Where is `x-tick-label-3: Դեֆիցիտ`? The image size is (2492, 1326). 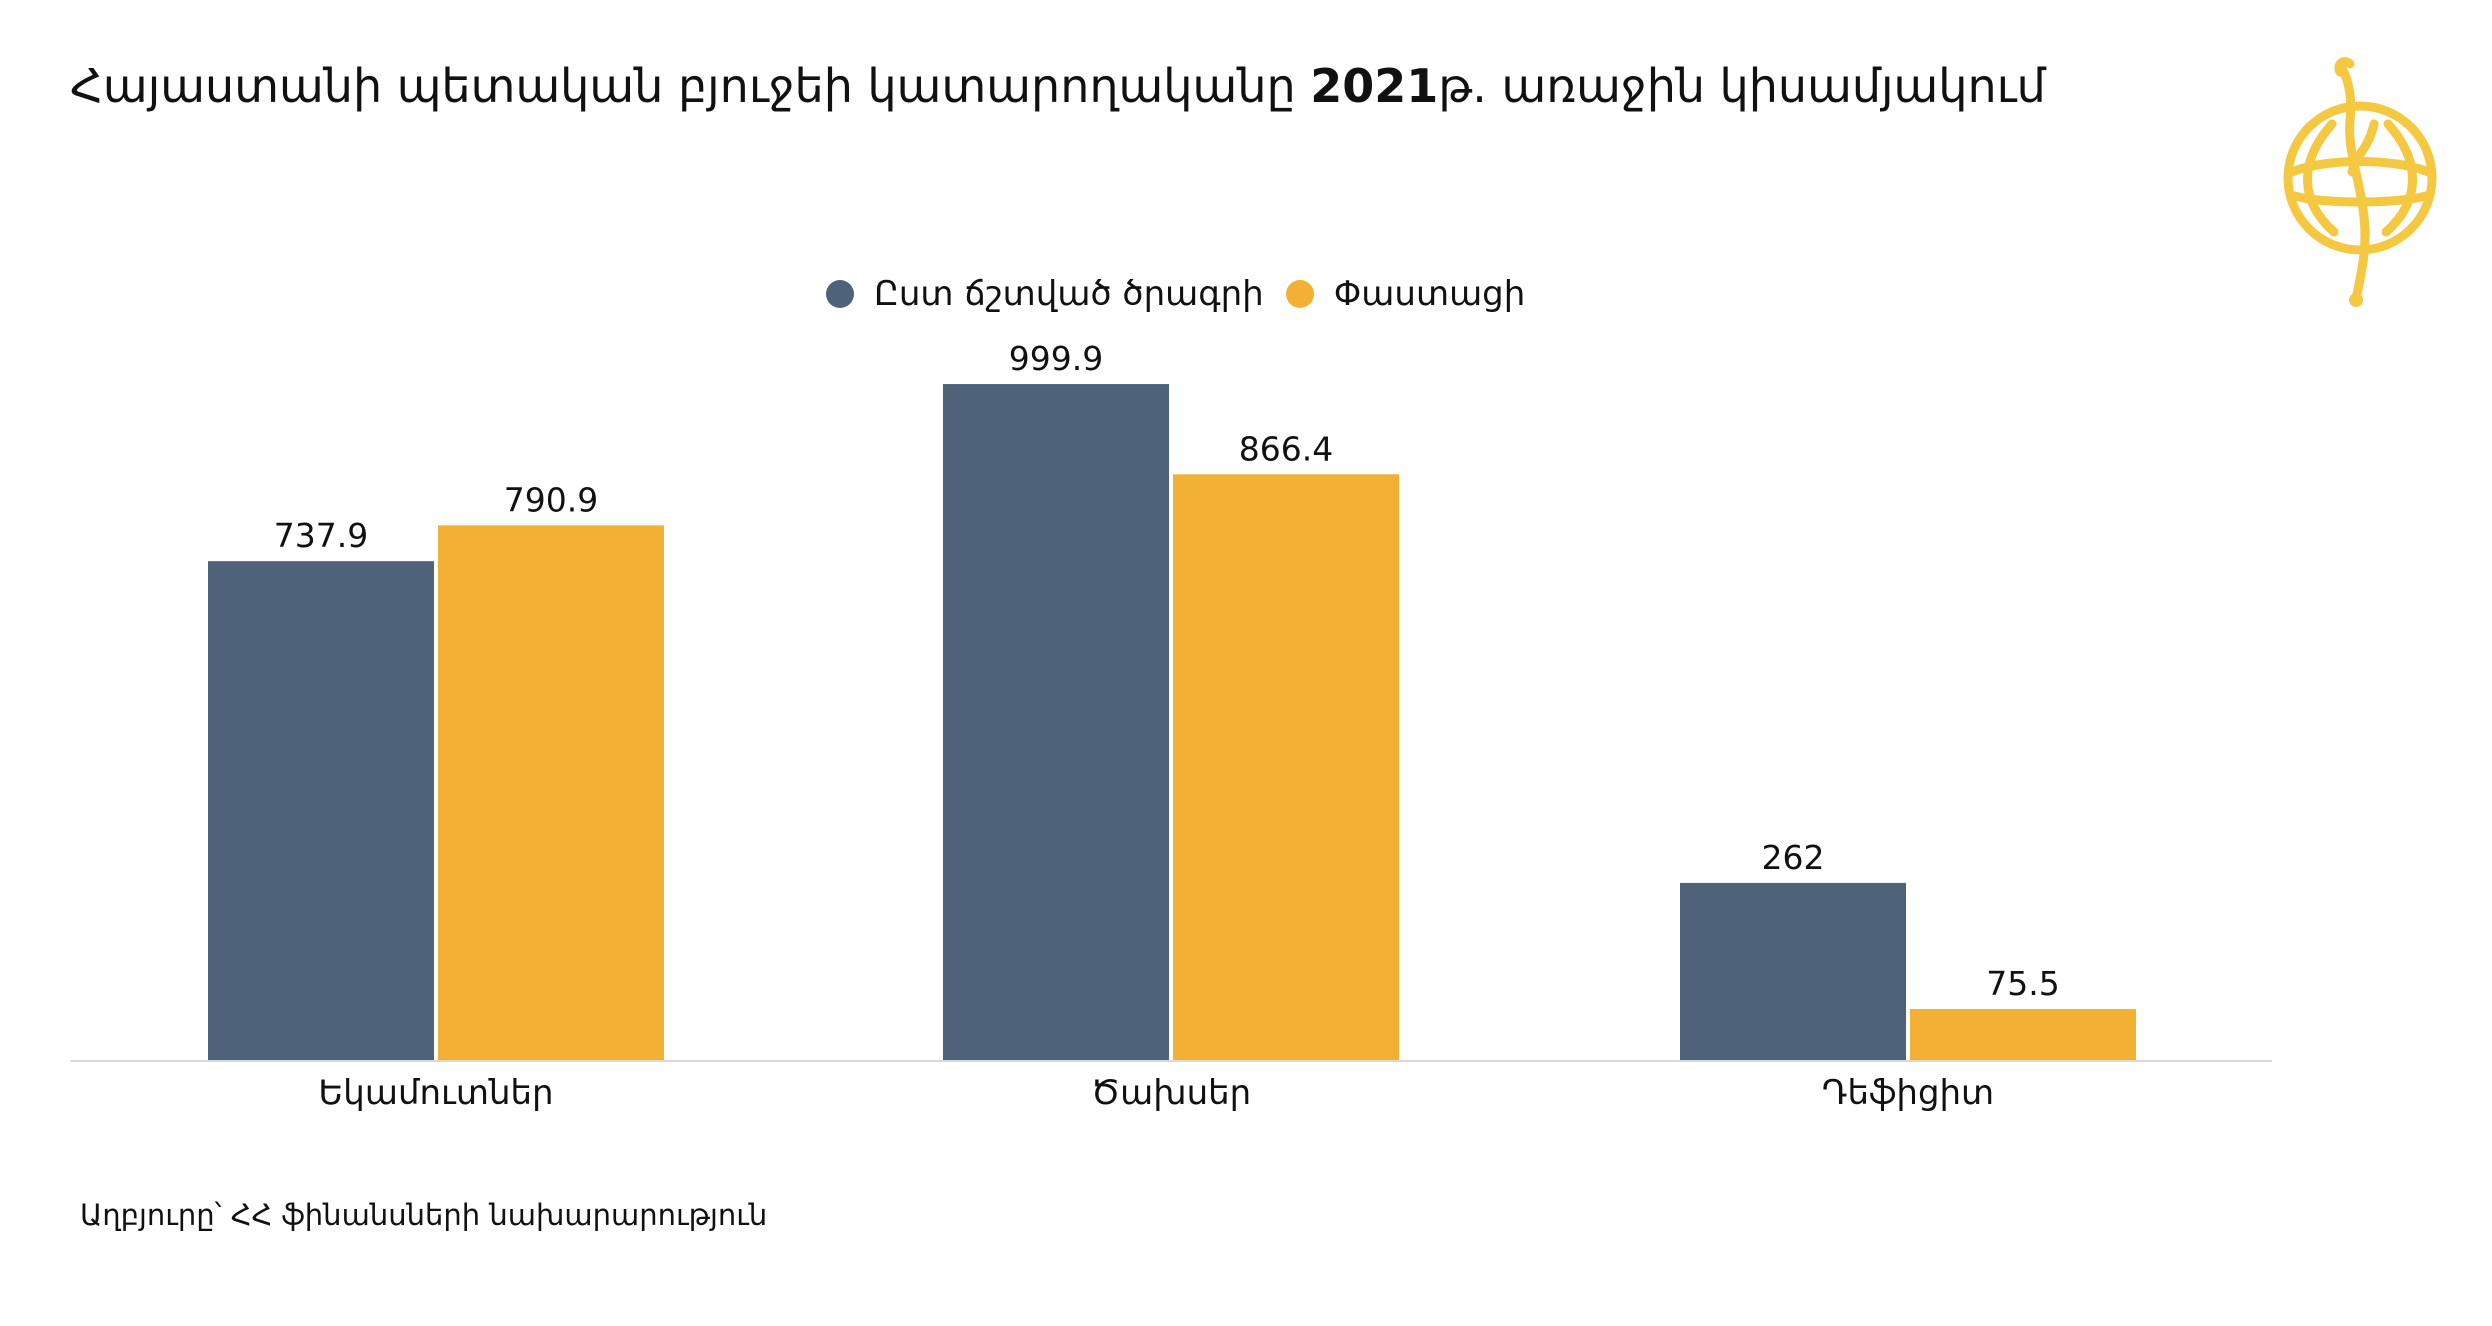 x-tick-label-3: Դեֆիցիտ is located at coordinates (1908, 1093).